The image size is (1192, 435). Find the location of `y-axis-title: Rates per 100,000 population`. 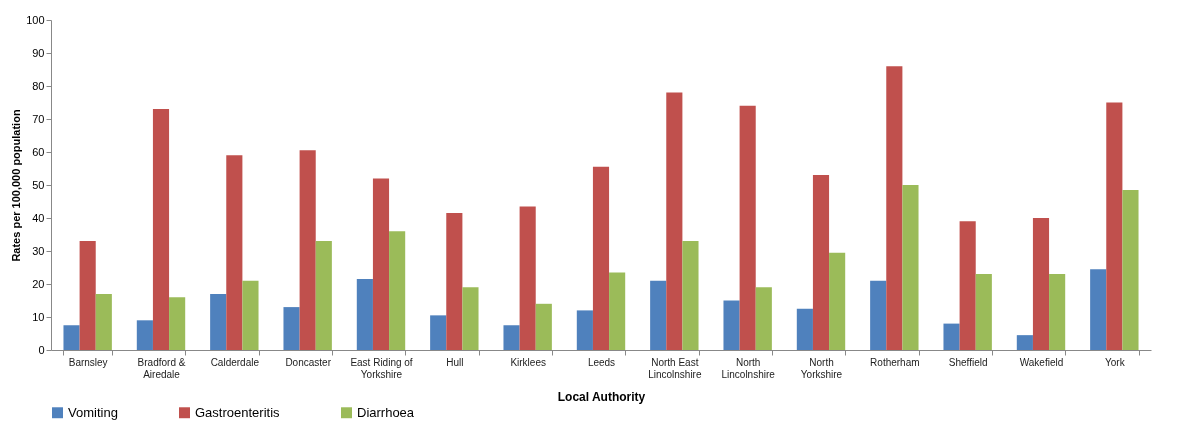

y-axis-title: Rates per 100,000 population is located at coordinates (16, 185).